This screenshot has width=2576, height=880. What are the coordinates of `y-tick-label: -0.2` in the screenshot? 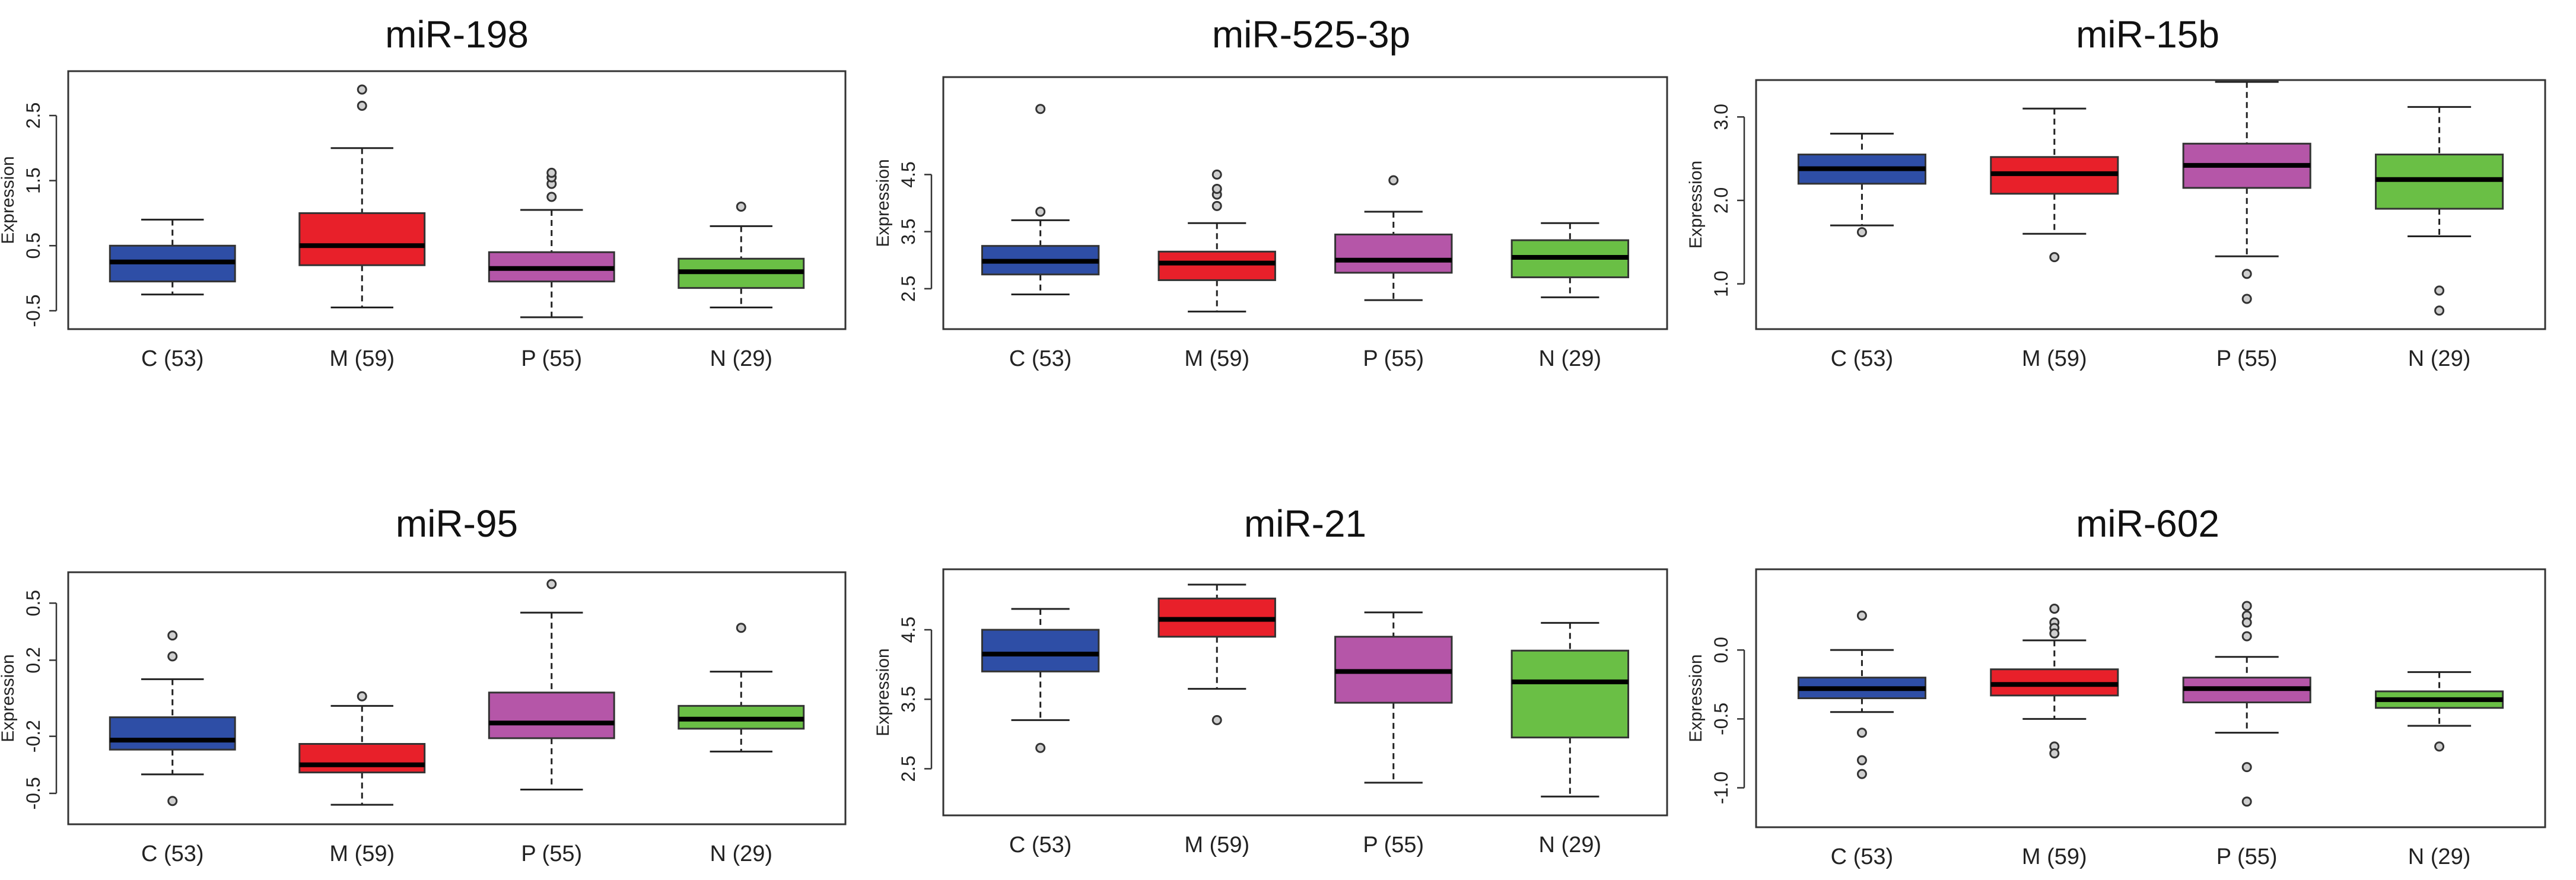 It's located at (33, 736).